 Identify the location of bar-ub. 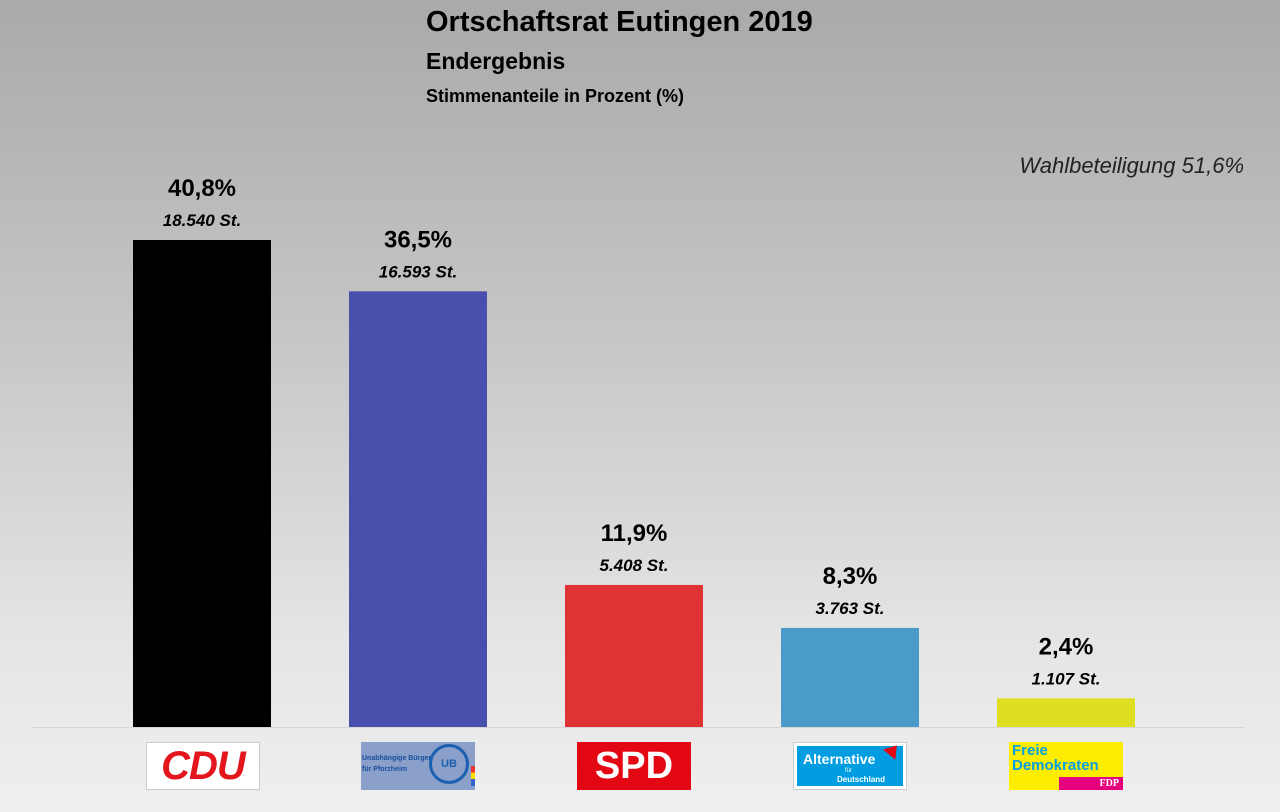
(418, 509).